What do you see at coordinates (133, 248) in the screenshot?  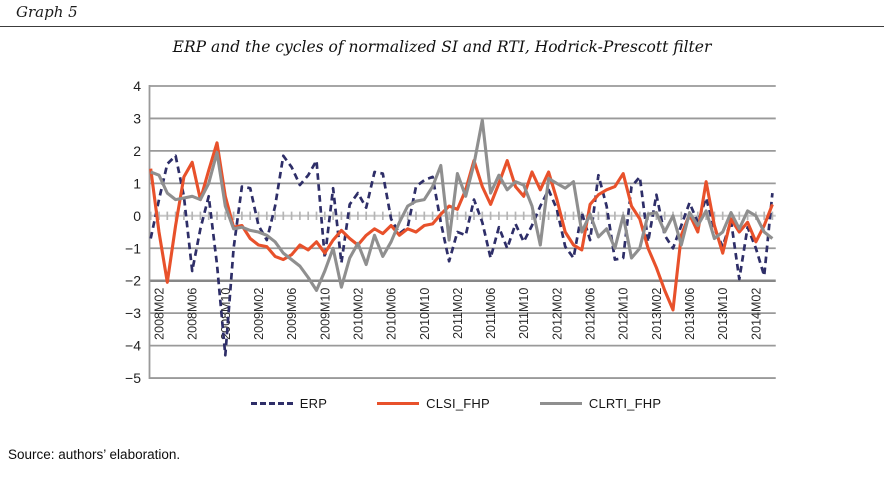 I see `svg-text: −1` at bounding box center [133, 248].